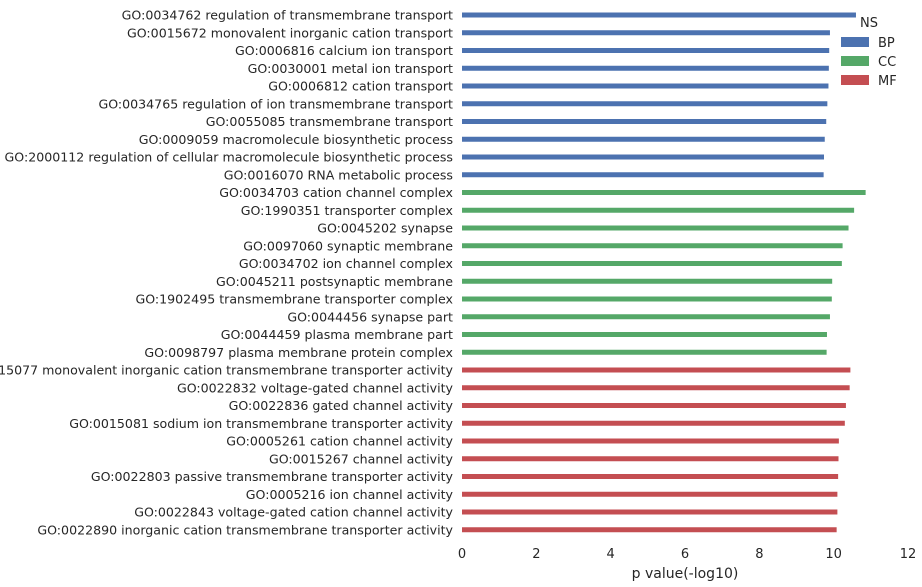 This screenshot has width=922, height=587. Describe the element at coordinates (338, 174) in the screenshot. I see `y-tick-label: GO:0016070 RNA metabolic process` at that location.